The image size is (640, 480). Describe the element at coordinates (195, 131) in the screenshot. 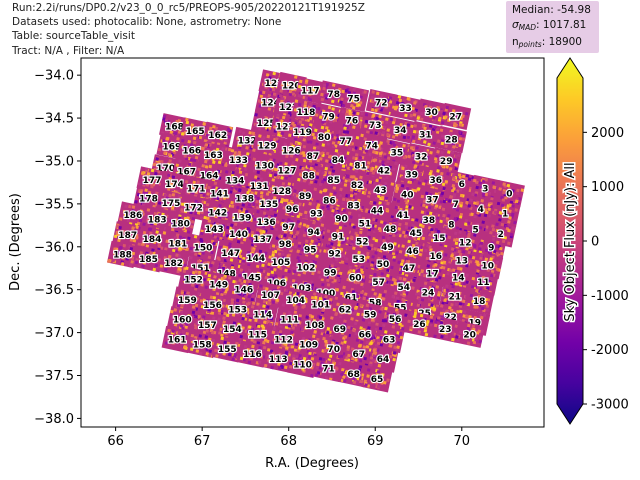

I see `detector-165: 165` at that location.